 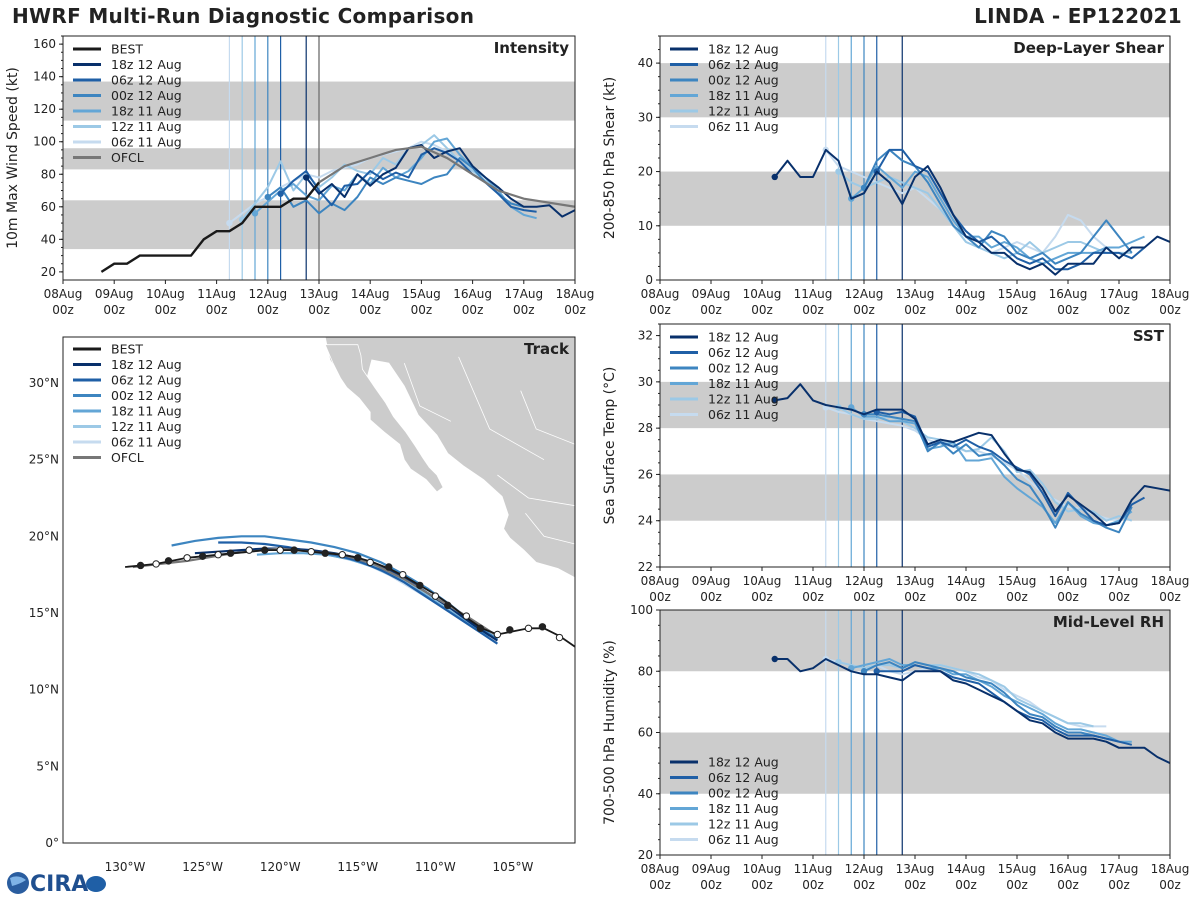 I want to click on shear-panel-title: Deep-Layer Shear, so click(x=1088, y=48).